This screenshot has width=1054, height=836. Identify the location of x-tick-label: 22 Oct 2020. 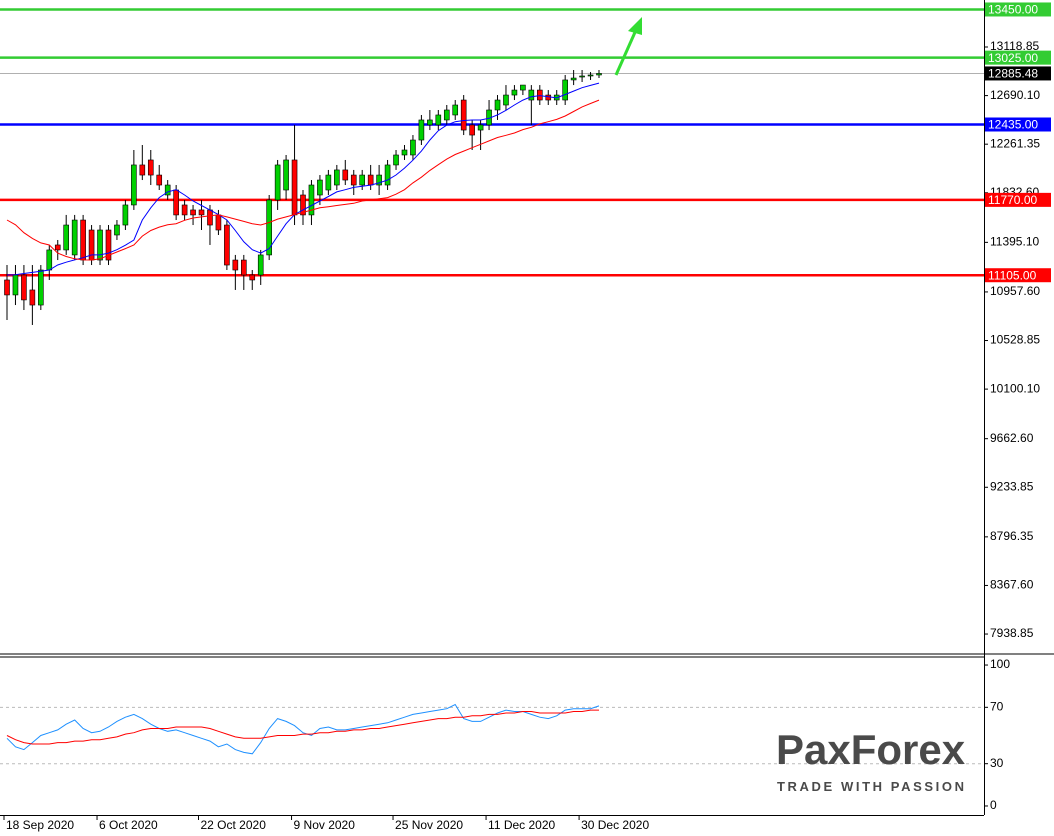
(234, 825).